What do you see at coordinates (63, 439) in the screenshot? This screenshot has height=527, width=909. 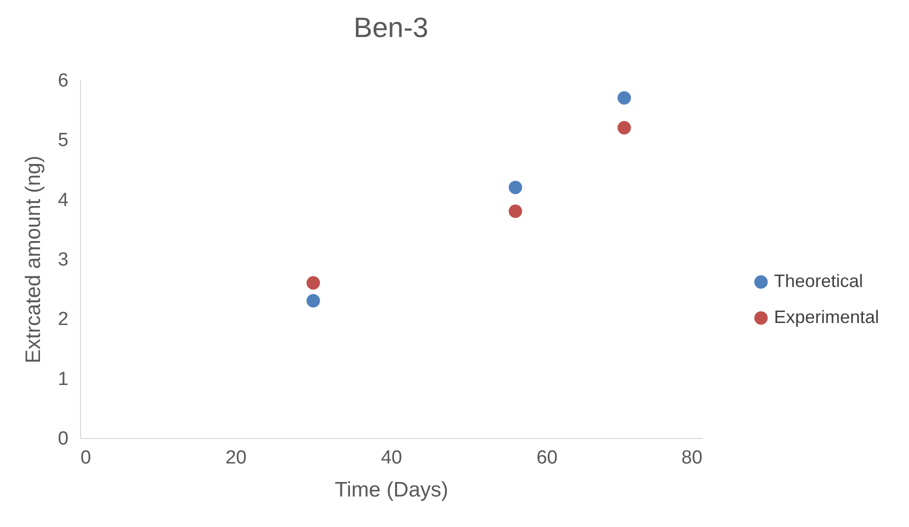 I see `y-tick-label: 0` at bounding box center [63, 439].